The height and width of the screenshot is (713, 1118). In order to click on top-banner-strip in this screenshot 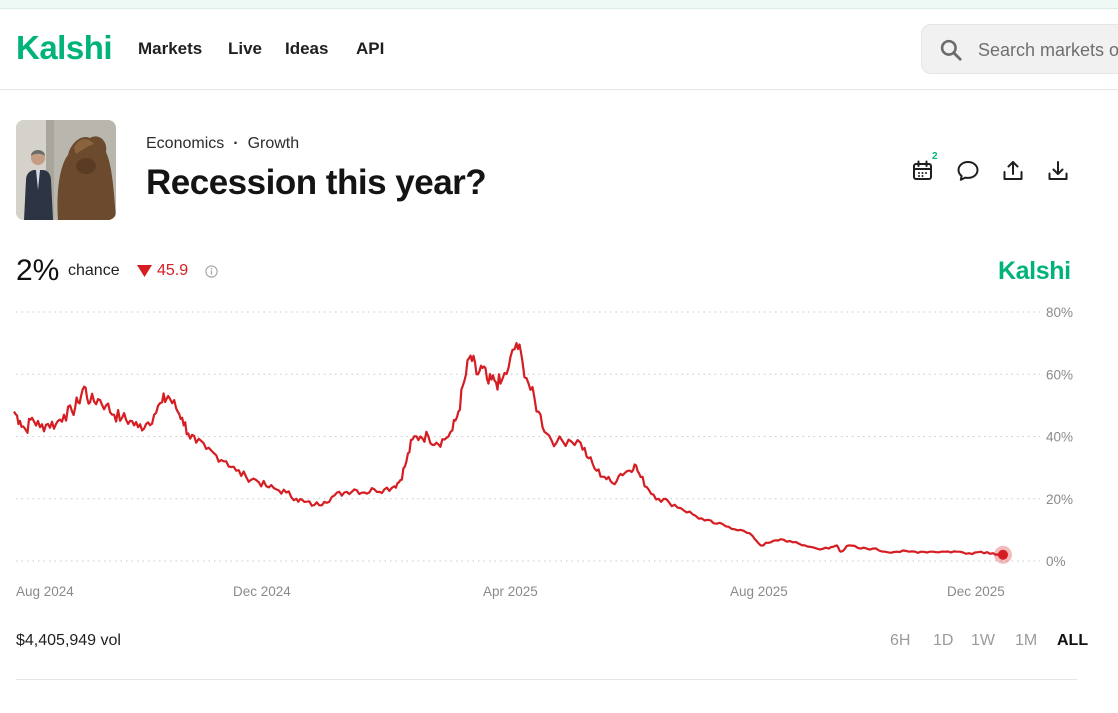, I will do `click(559, 4)`.